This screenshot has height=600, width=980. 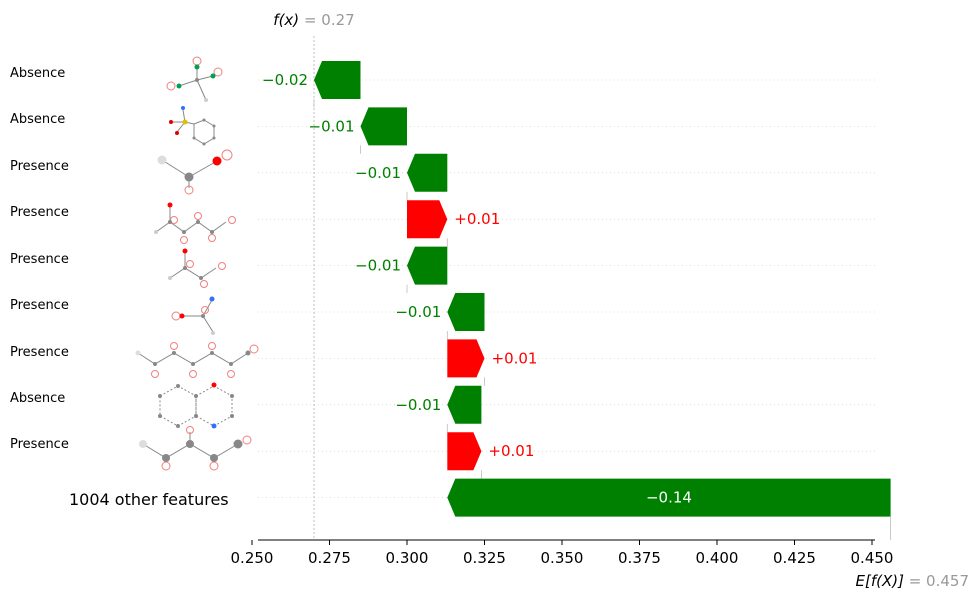 I want to click on row-label-8: Absence, so click(x=38, y=398).